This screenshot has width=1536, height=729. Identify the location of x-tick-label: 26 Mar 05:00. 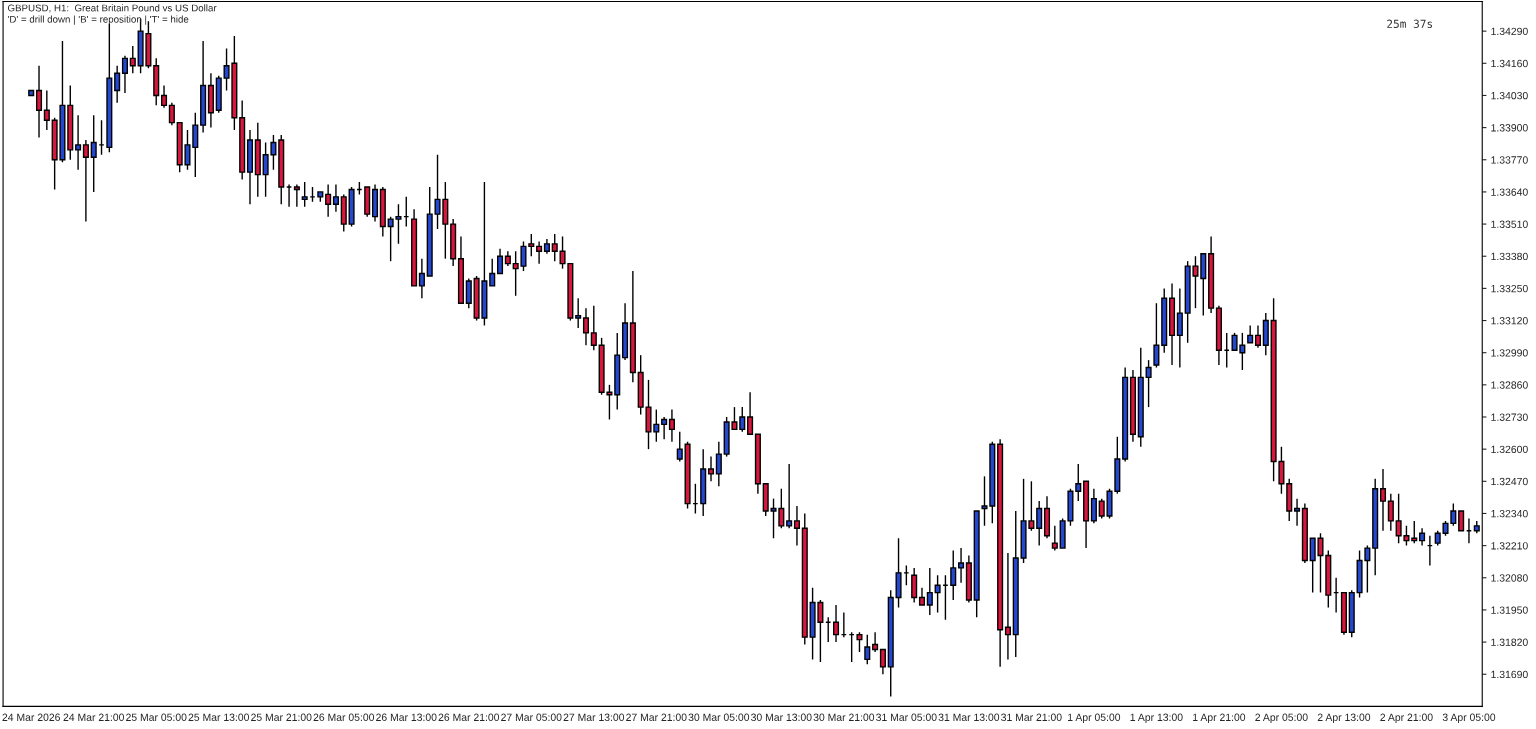
(344, 717).